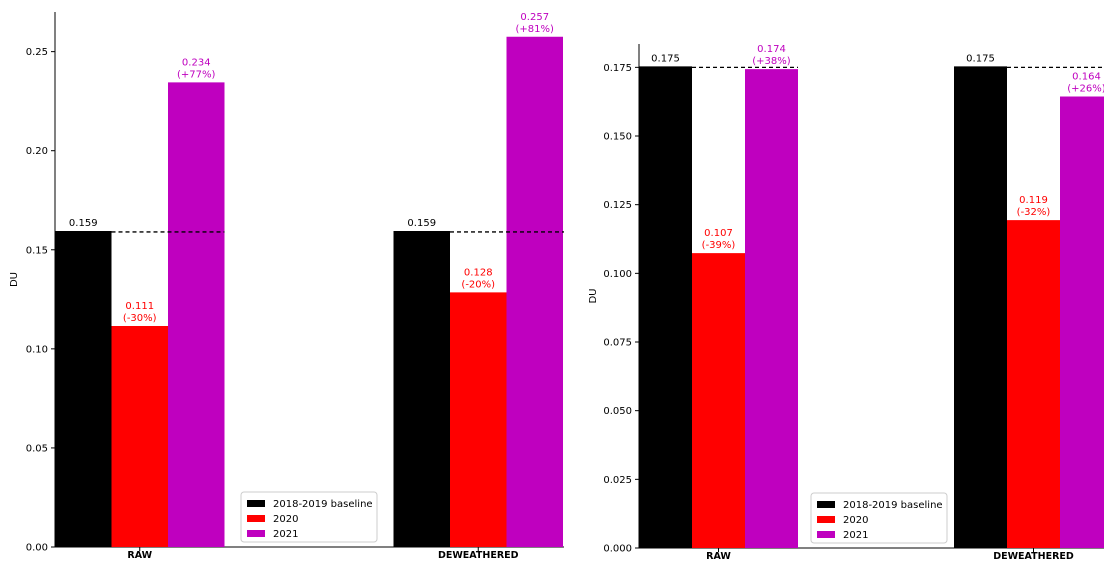 Image resolution: width=1104 pixels, height=562 pixels. What do you see at coordinates (1033, 200) in the screenshot?
I see `data-label-line: 0.119` at bounding box center [1033, 200].